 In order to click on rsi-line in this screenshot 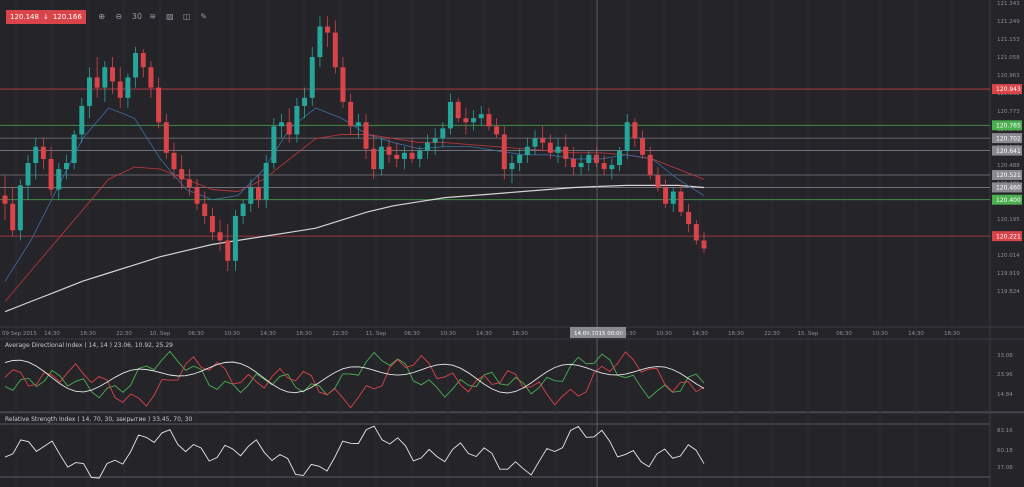, I will do `click(354, 452)`.